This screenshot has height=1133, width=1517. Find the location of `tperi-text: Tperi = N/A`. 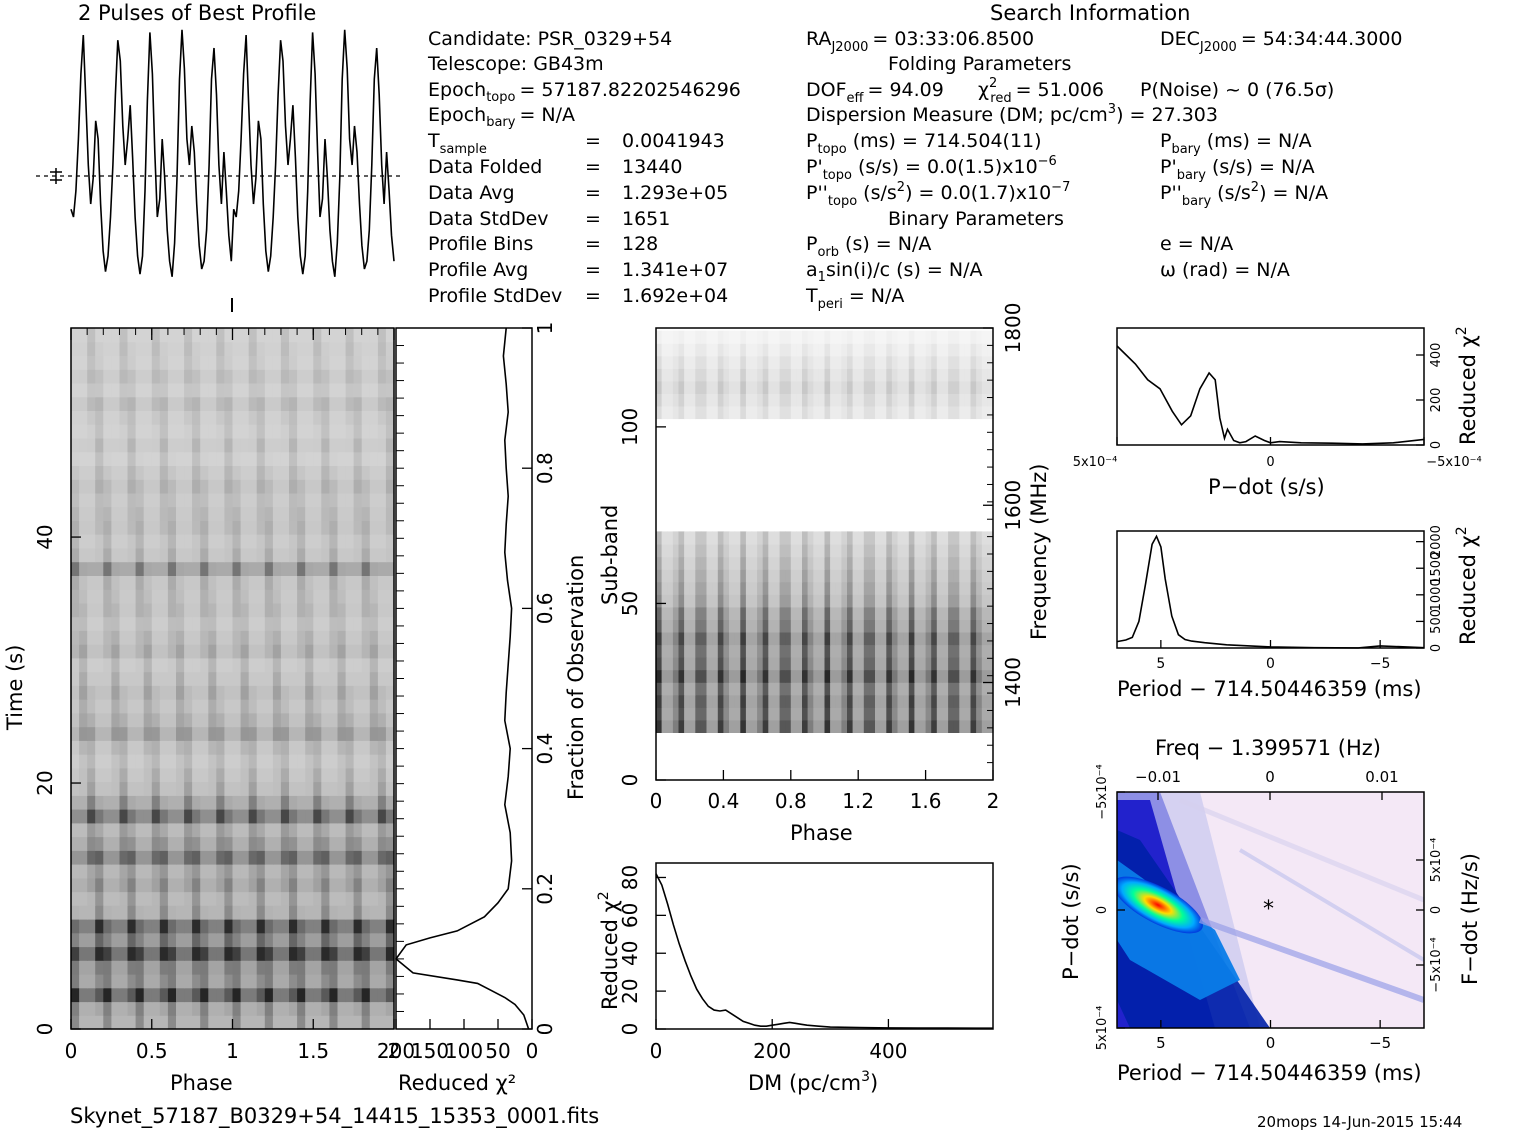

tperi-text: Tperi = N/A is located at coordinates (854, 298).